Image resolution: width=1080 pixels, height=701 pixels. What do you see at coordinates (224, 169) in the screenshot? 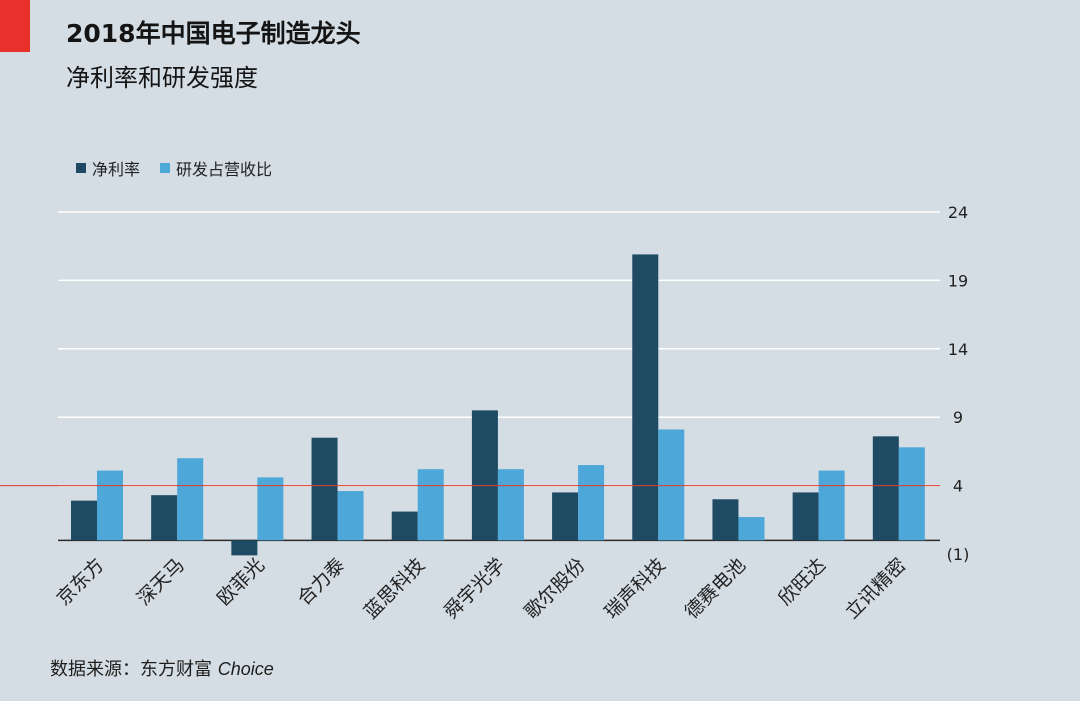
I see `legend-label-rd-ratio: 研发占营收比` at bounding box center [224, 169].